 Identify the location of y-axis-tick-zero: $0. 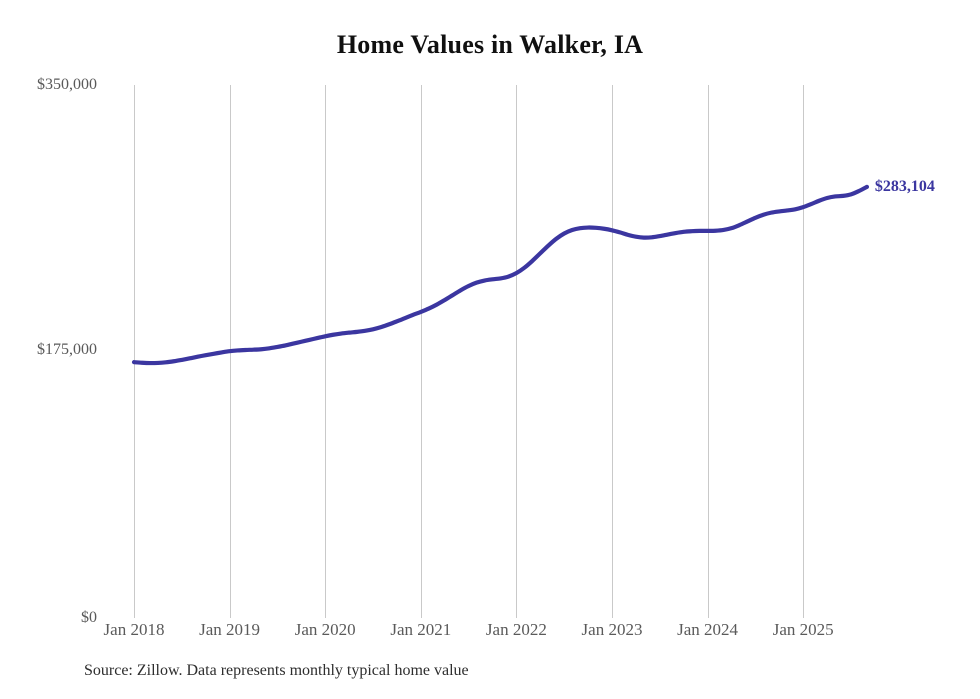
(89, 617).